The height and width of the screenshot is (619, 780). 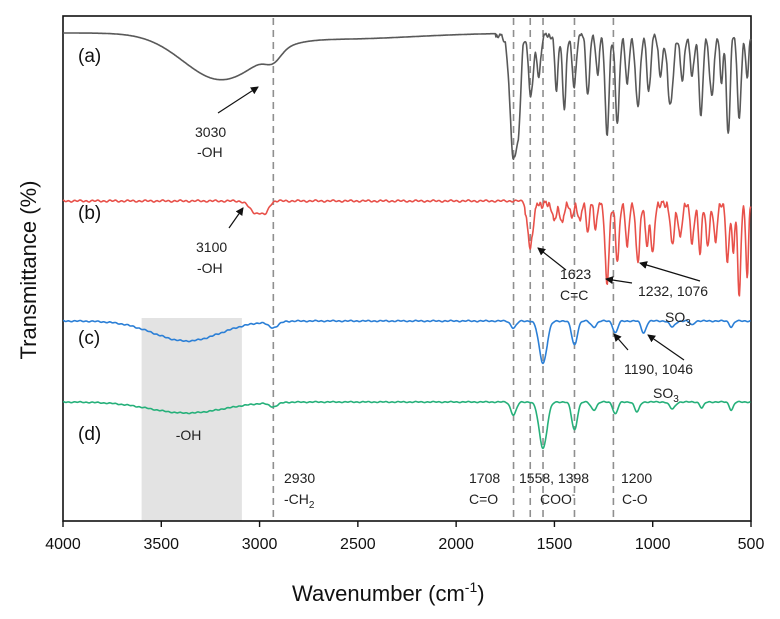 What do you see at coordinates (555, 544) in the screenshot?
I see `x-tick-label: 1500` at bounding box center [555, 544].